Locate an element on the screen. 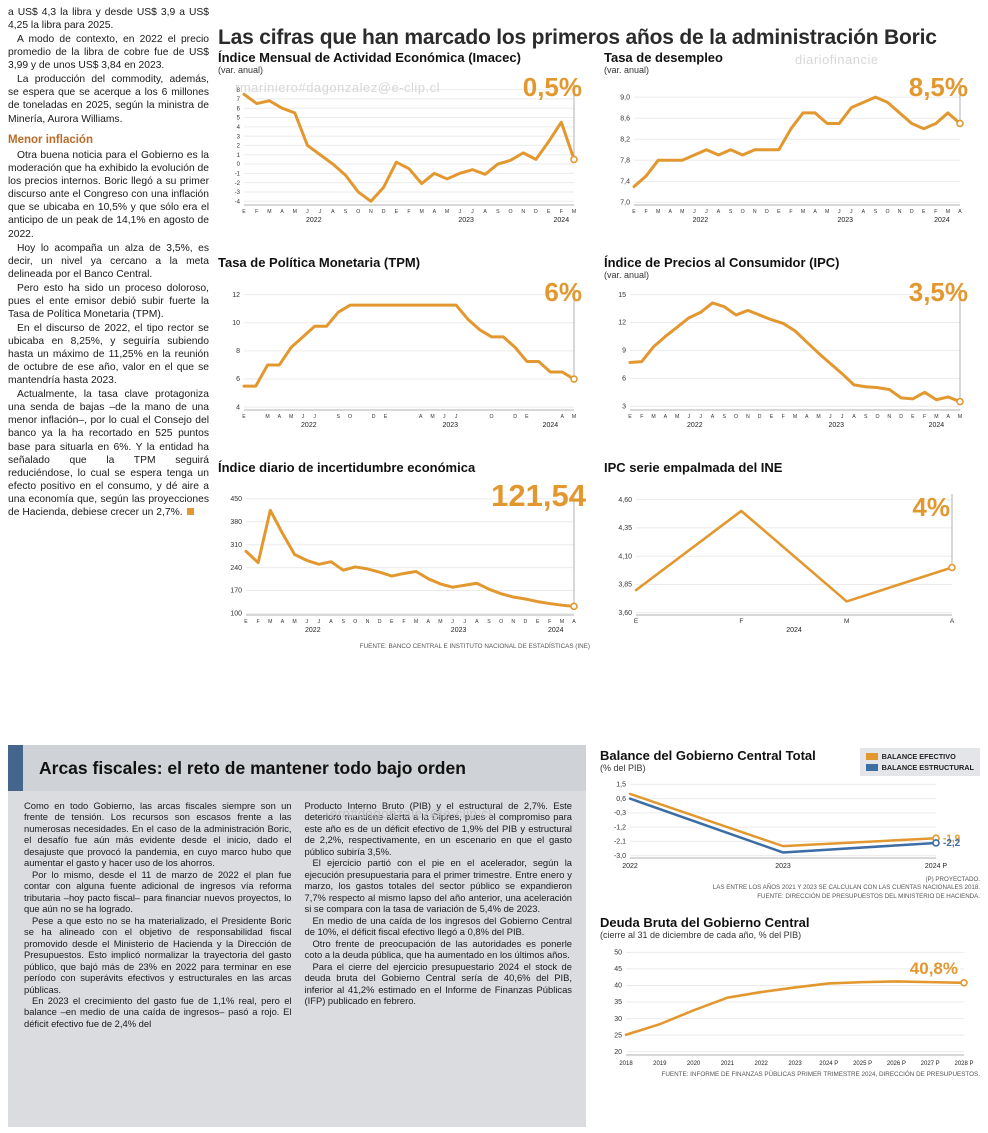 This screenshot has width=988, height=1133. svg-text: 310 is located at coordinates (236, 545).